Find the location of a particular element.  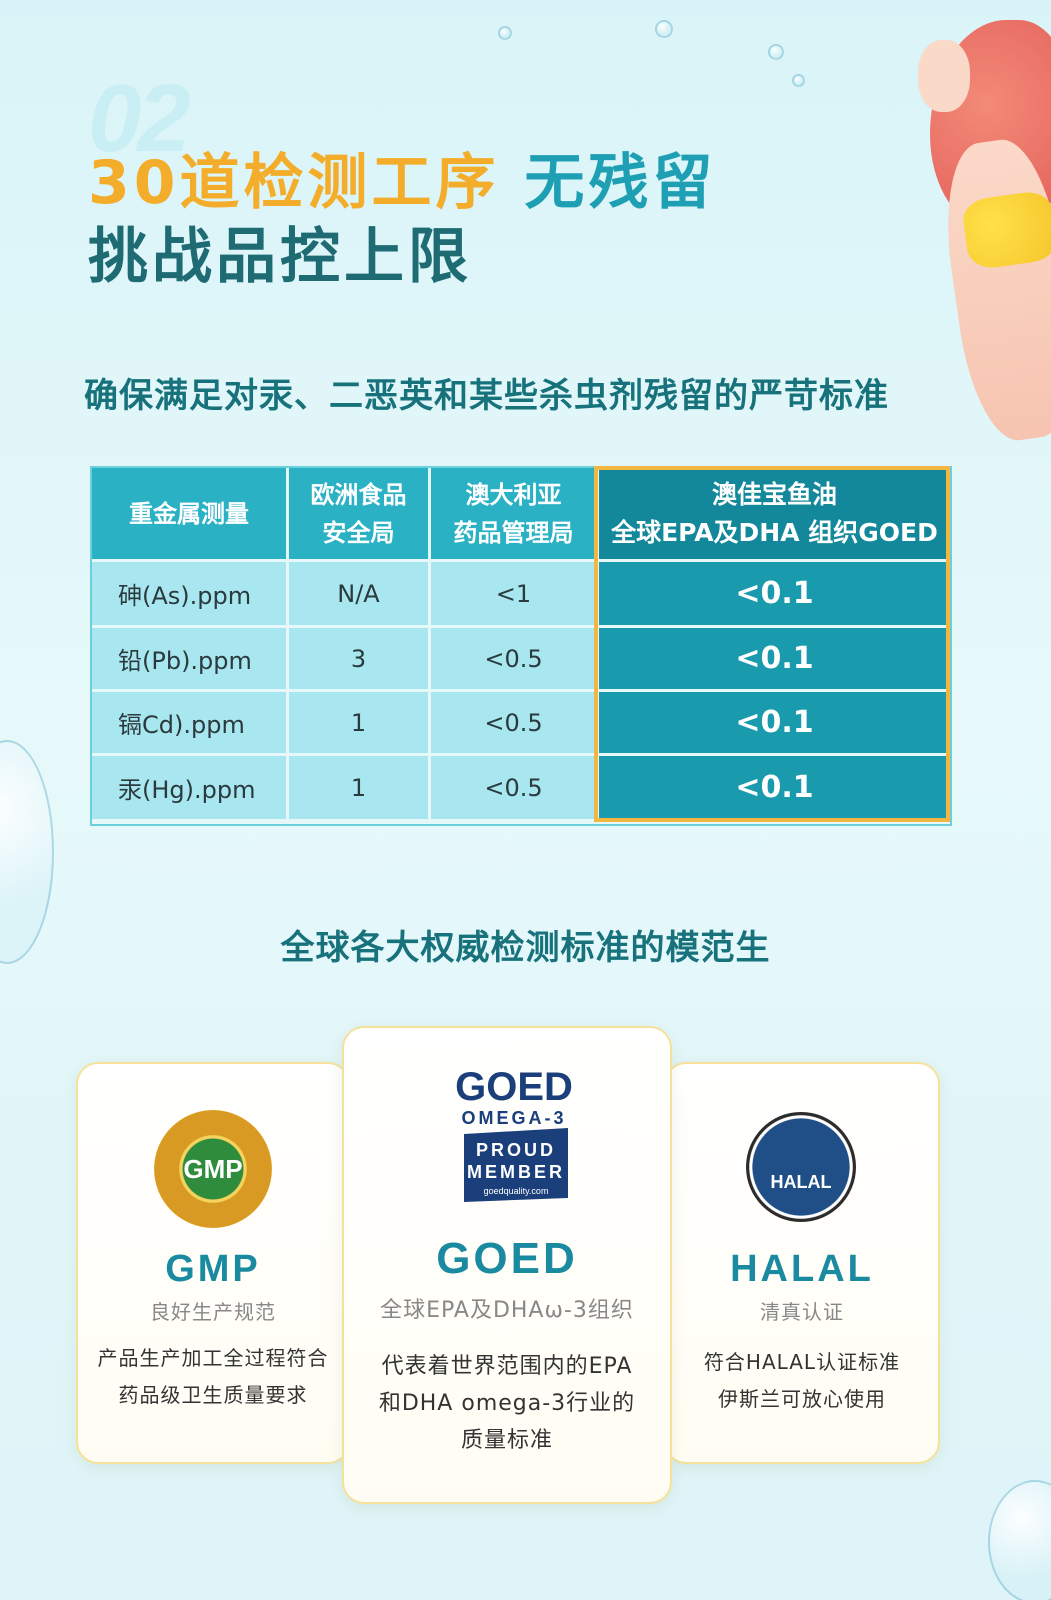

table-header-cell: 重金属测量 is located at coordinates (189, 513).